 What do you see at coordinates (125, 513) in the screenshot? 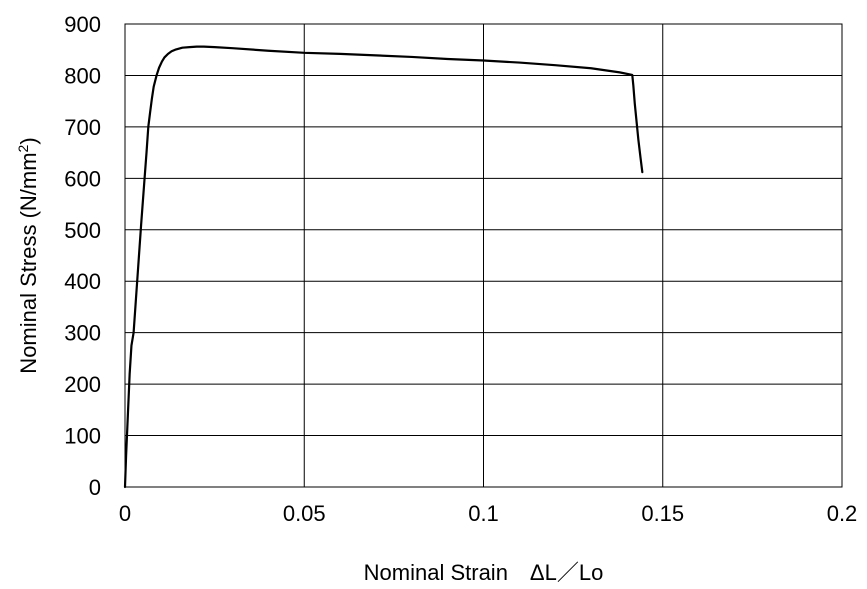
I see `x-tick-label: 0` at bounding box center [125, 513].